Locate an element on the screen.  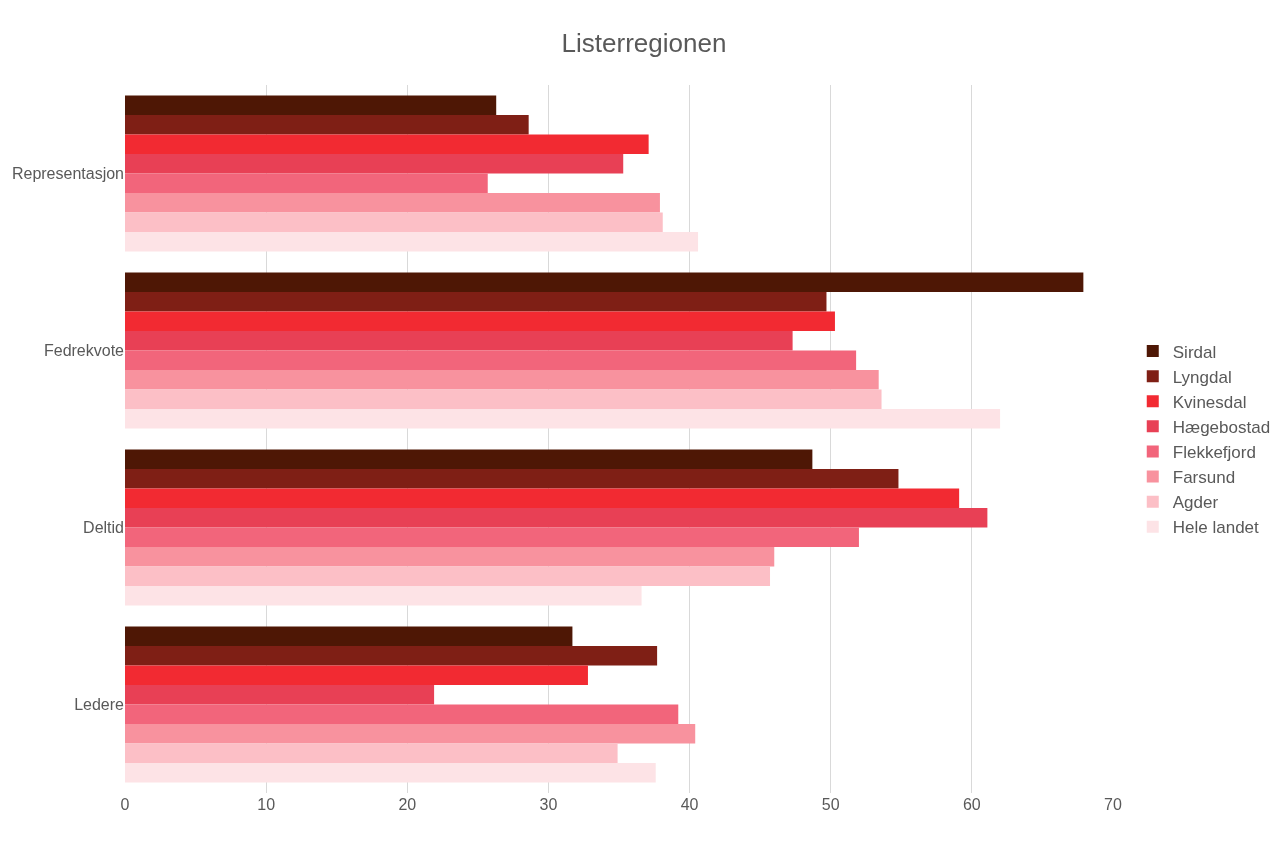
x-tick-label: 30 is located at coordinates (548, 804).